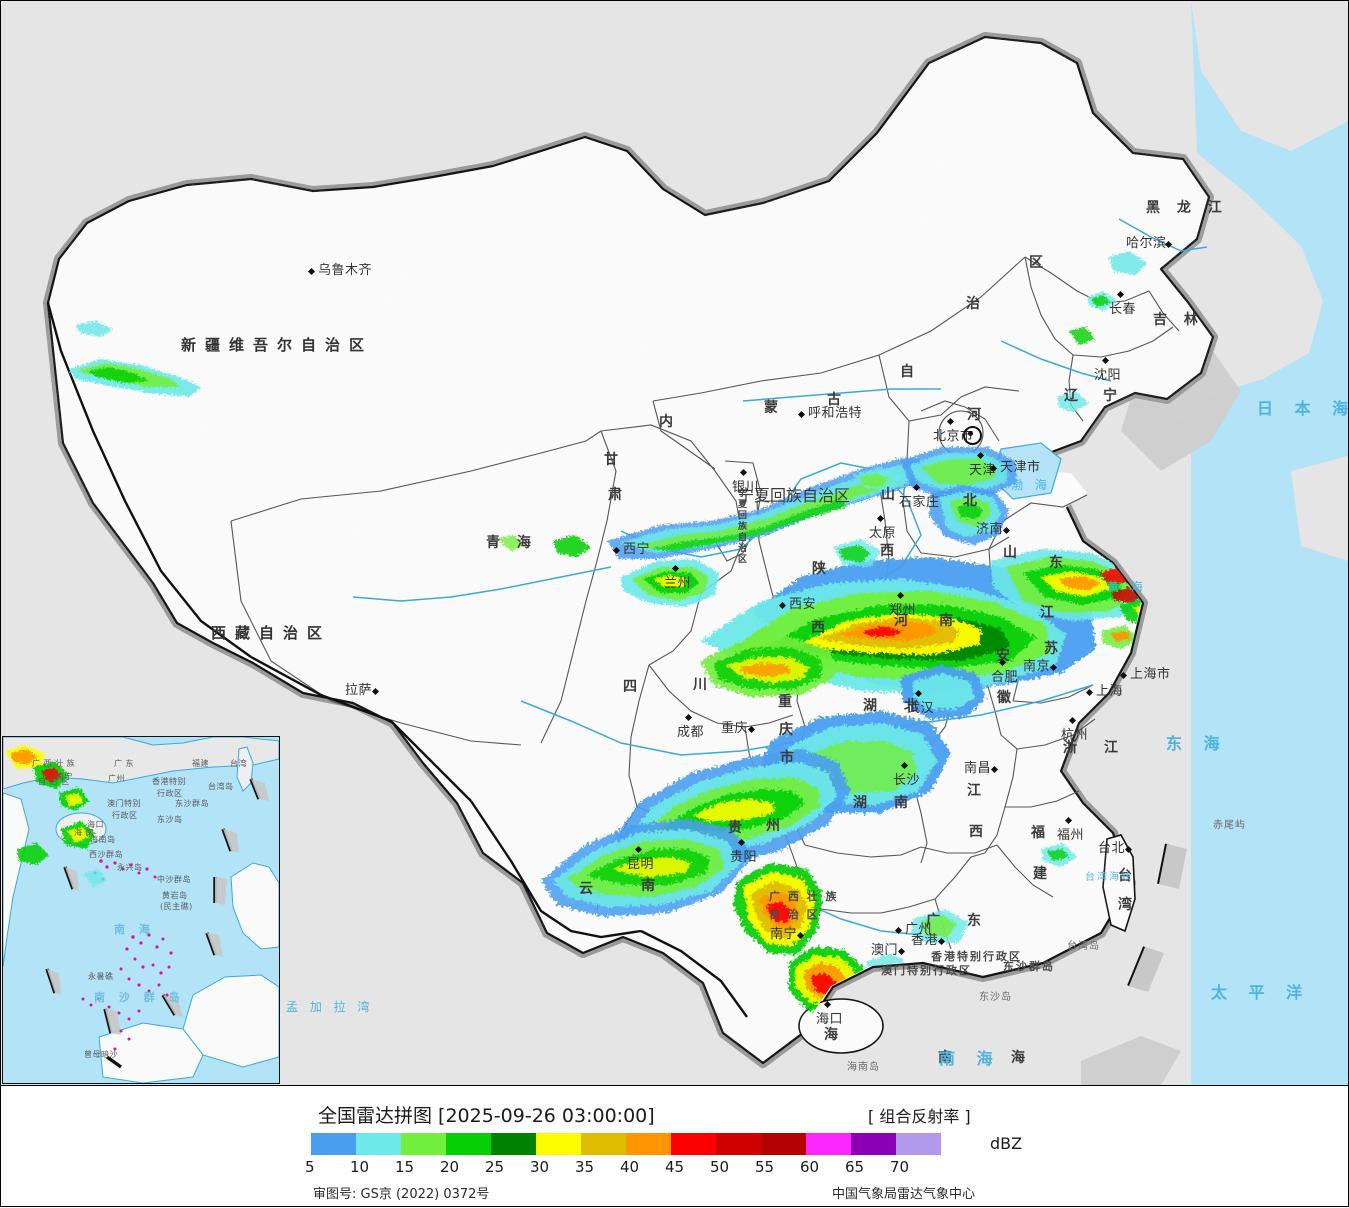  I want to click on colorbar-tick-25: 25, so click(495, 1167).